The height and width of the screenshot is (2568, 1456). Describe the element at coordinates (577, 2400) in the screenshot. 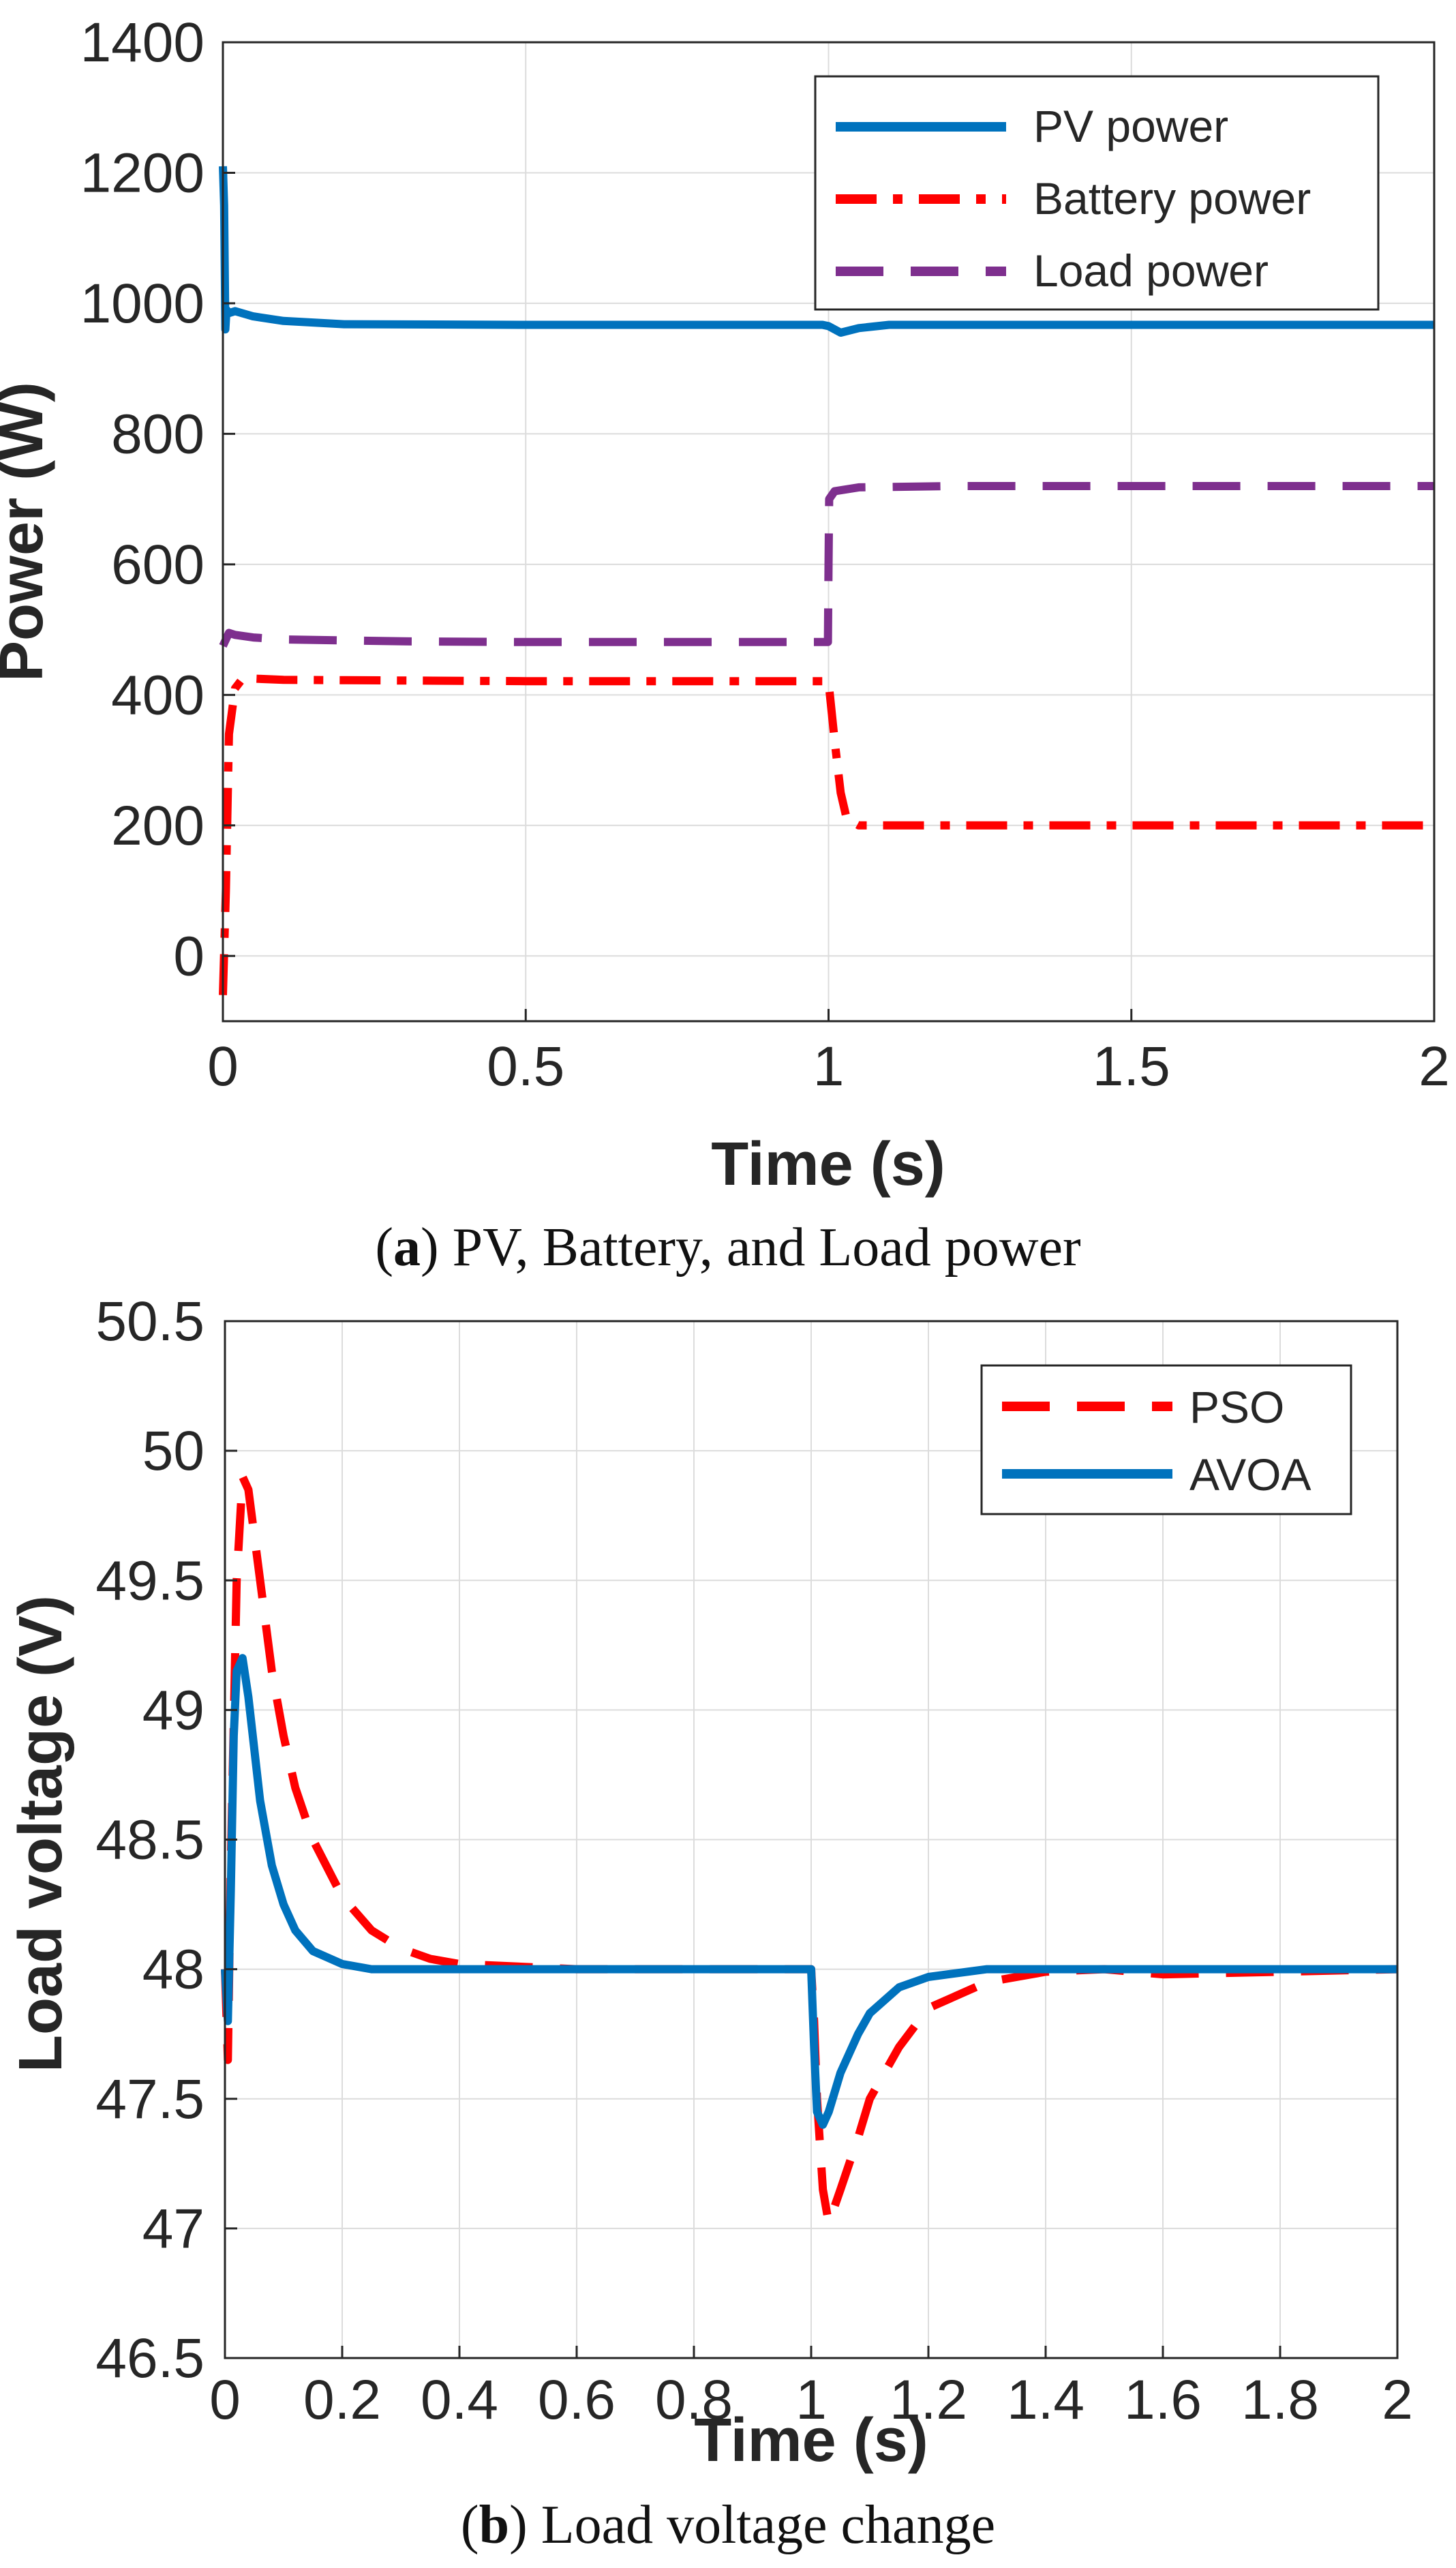

I see `x-tick-label: 0.6` at that location.